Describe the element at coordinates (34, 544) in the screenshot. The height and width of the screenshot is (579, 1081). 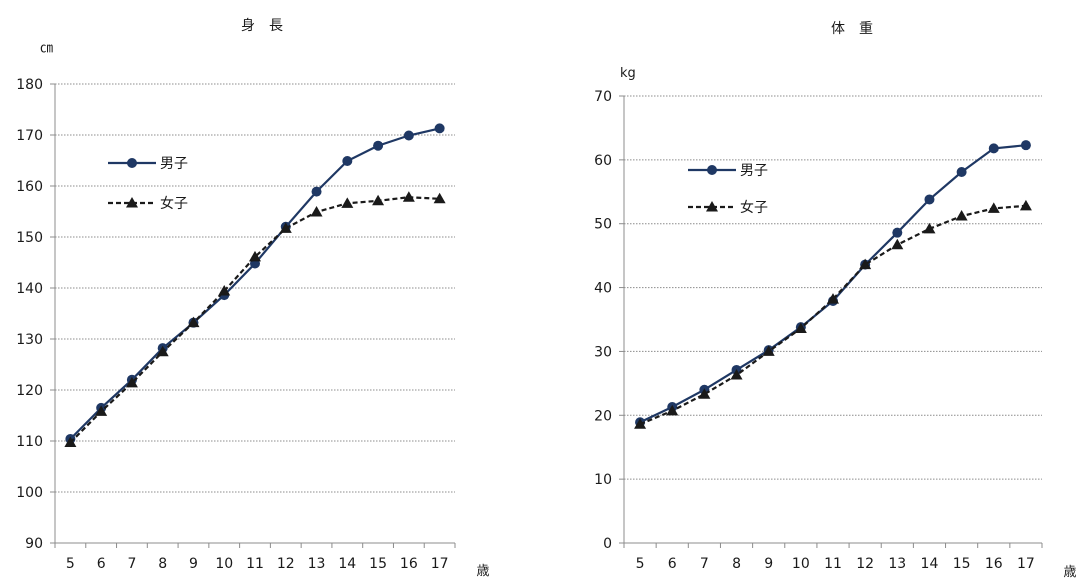
I see `y-tick-label: 90` at that location.